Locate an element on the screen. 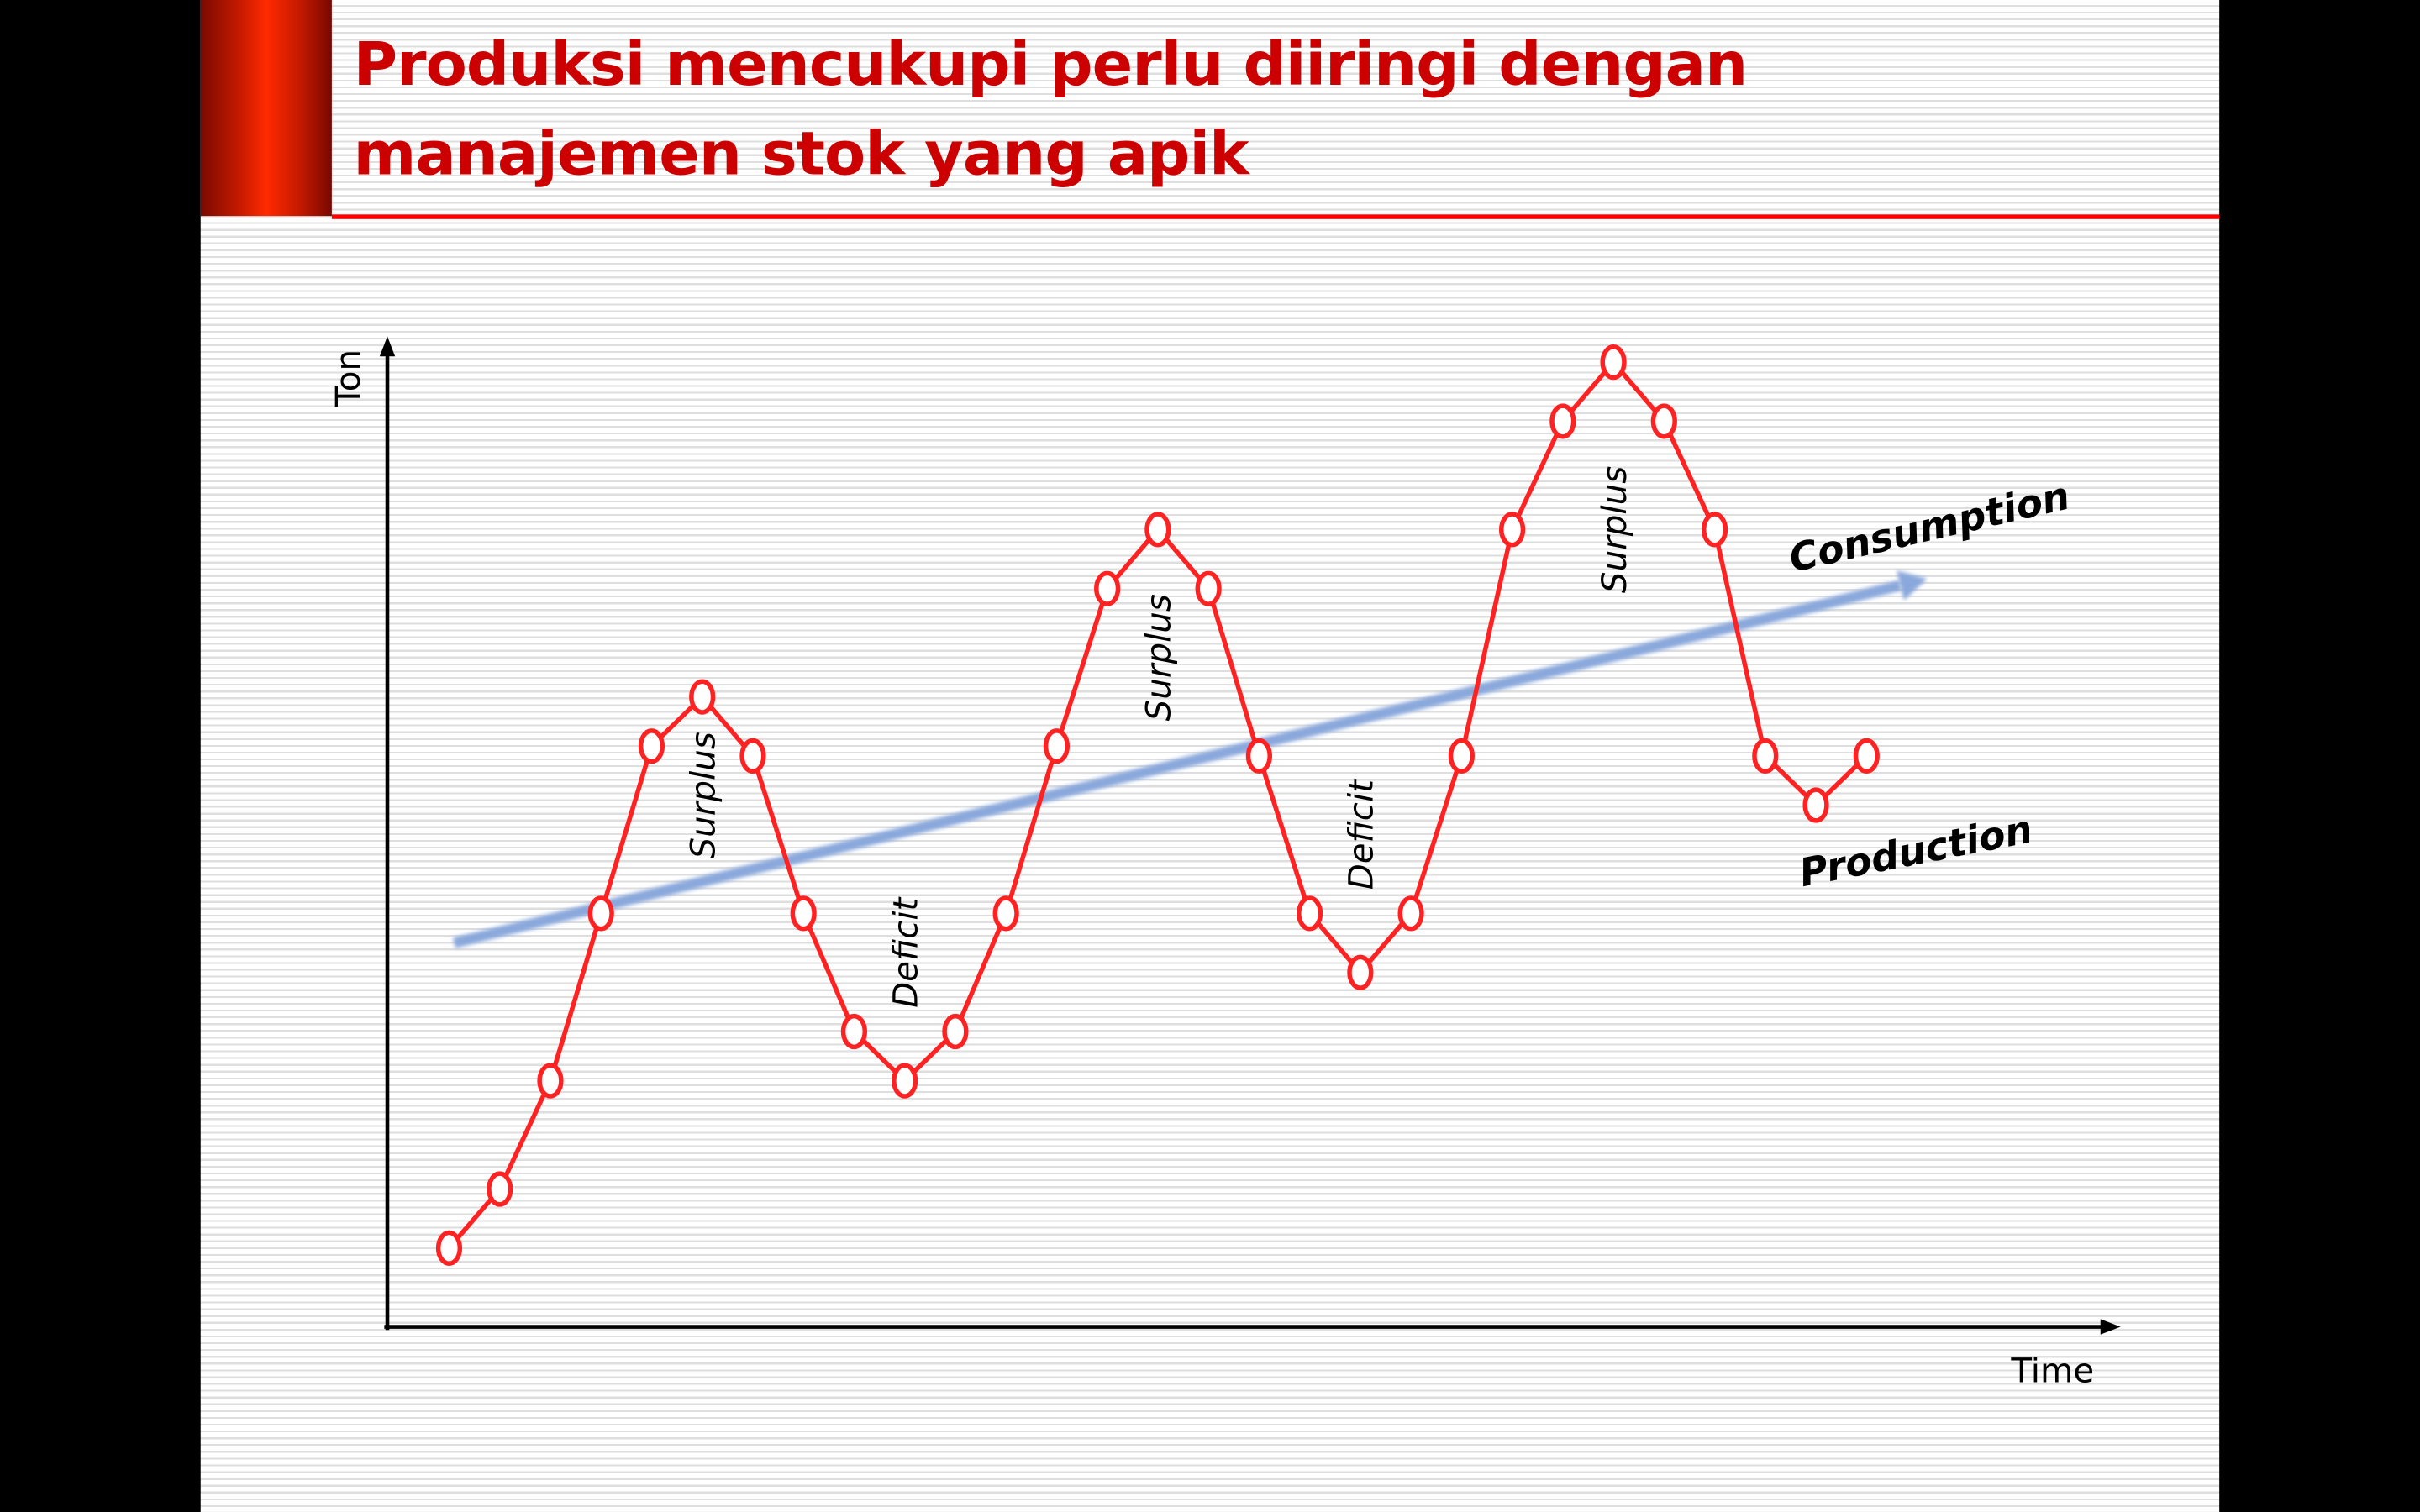 This screenshot has height=1512, width=2420. consumption-trend-line is located at coordinates (1177, 764).